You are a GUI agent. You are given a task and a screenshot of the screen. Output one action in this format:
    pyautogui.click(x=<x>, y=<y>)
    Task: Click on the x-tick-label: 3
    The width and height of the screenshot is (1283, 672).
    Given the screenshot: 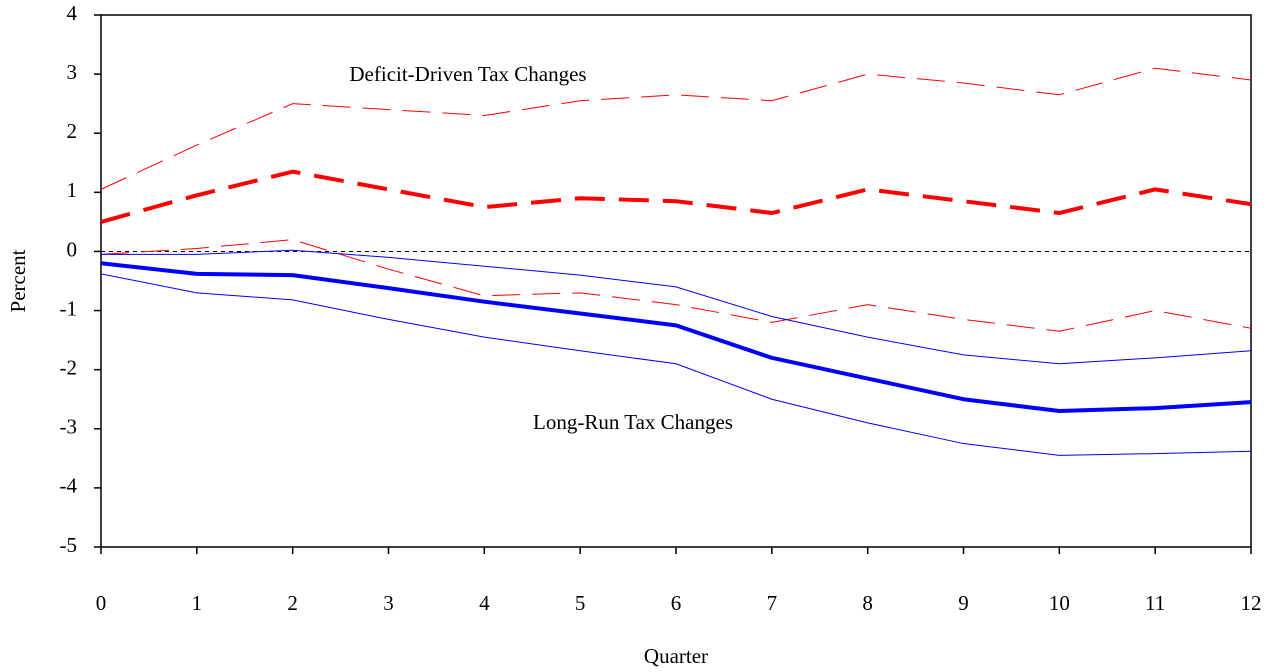 What is the action you would take?
    pyautogui.click(x=388, y=603)
    